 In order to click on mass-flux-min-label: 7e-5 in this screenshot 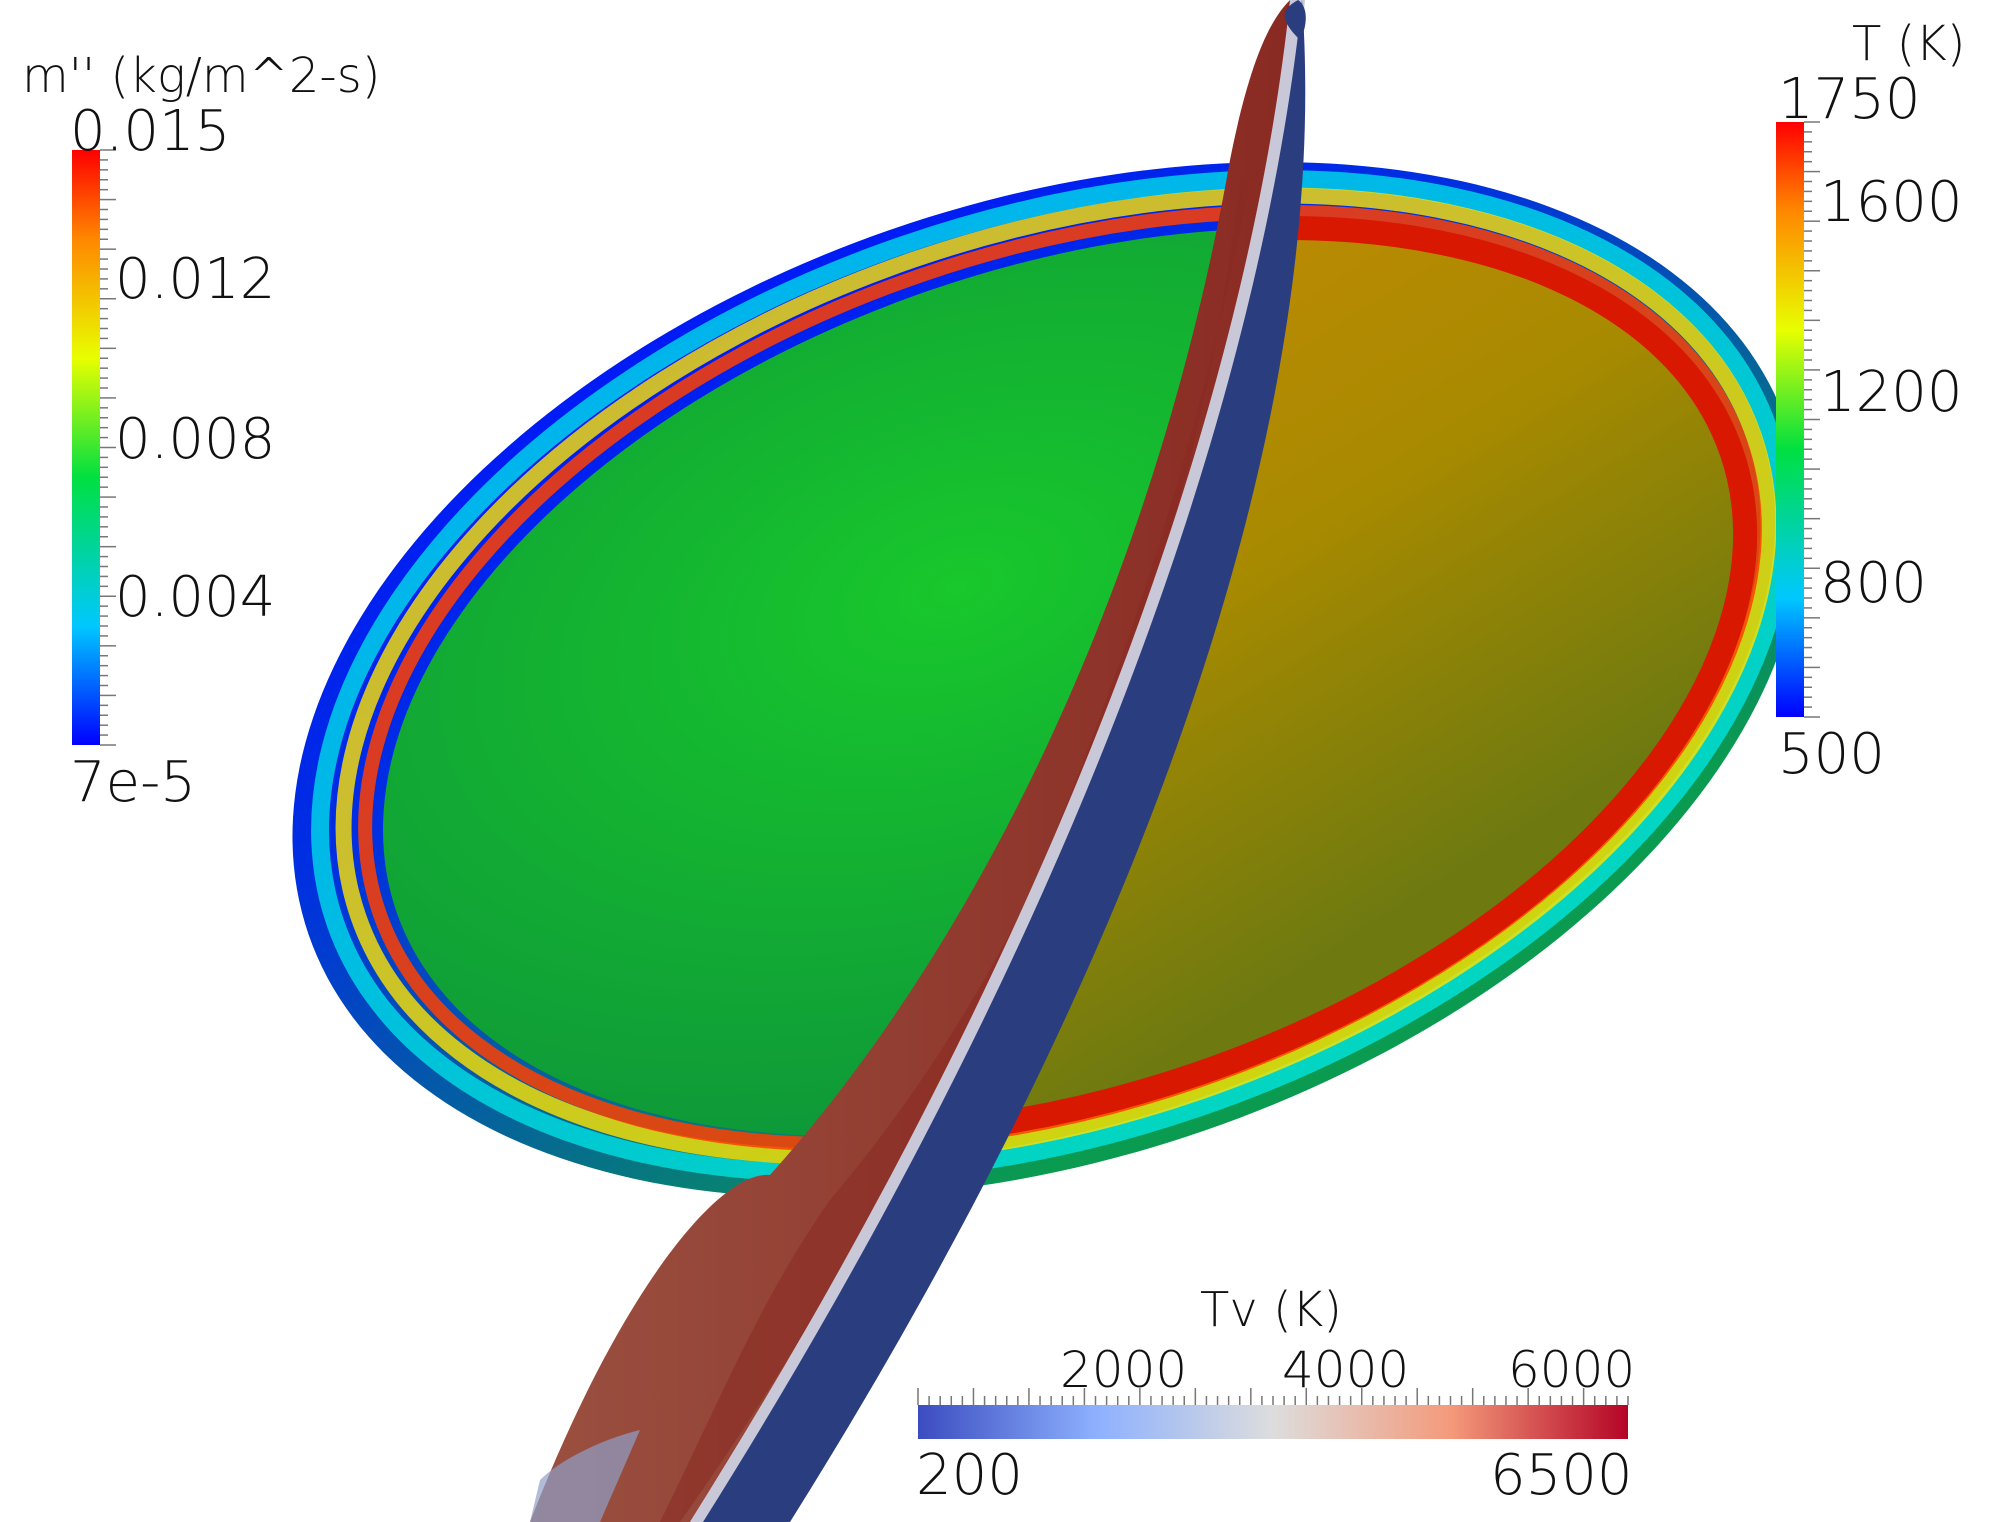, I will do `click(133, 782)`.